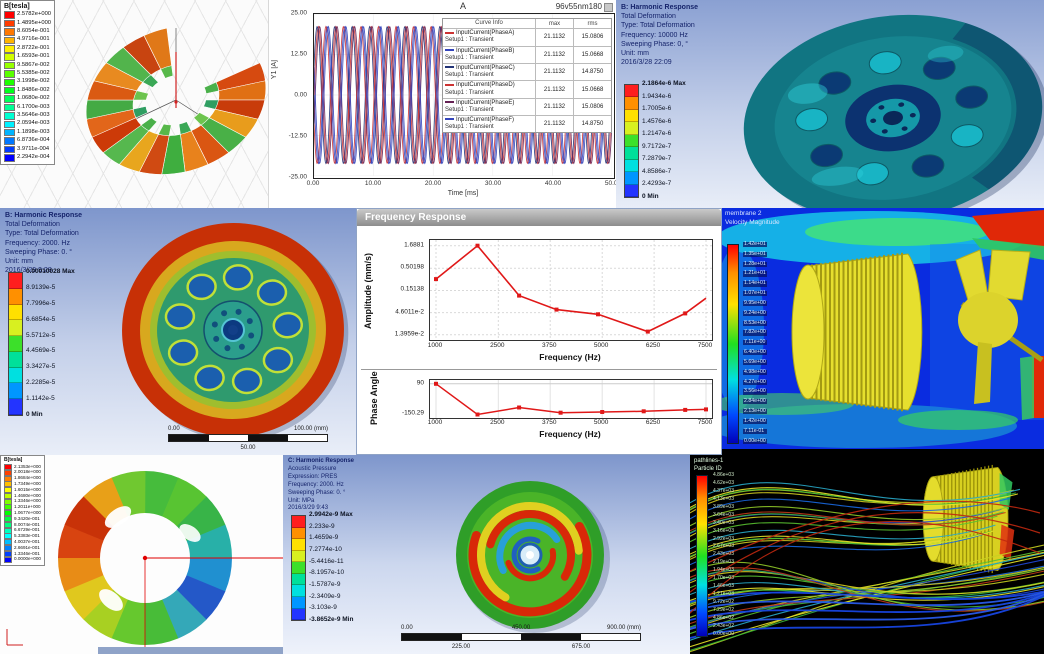 Image resolution: width=1044 pixels, height=654 pixels. What do you see at coordinates (755, 312) in the screenshot?
I see `colorbar-label: 9.24e+00` at bounding box center [755, 312].